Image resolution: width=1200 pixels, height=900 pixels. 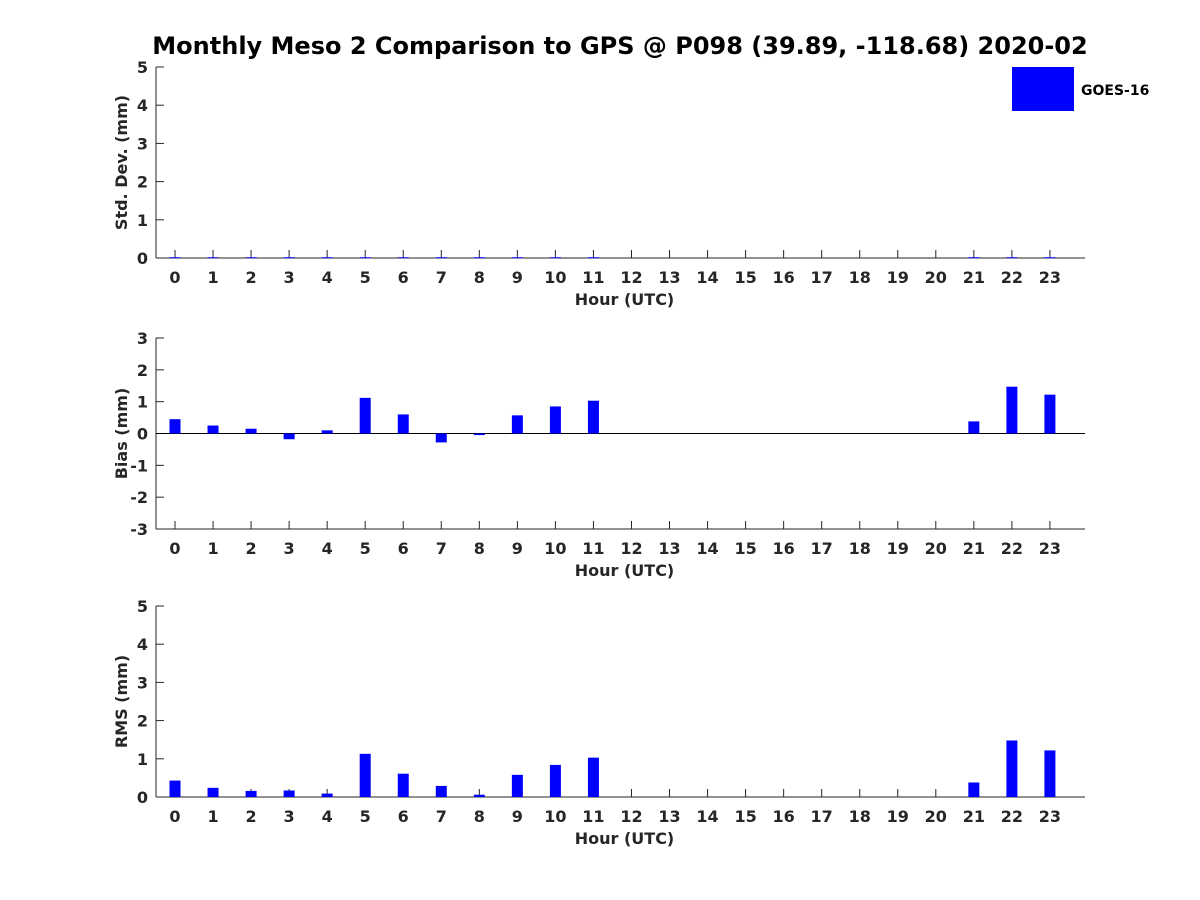 I want to click on rms-x-tick-label: 19, so click(x=898, y=816).